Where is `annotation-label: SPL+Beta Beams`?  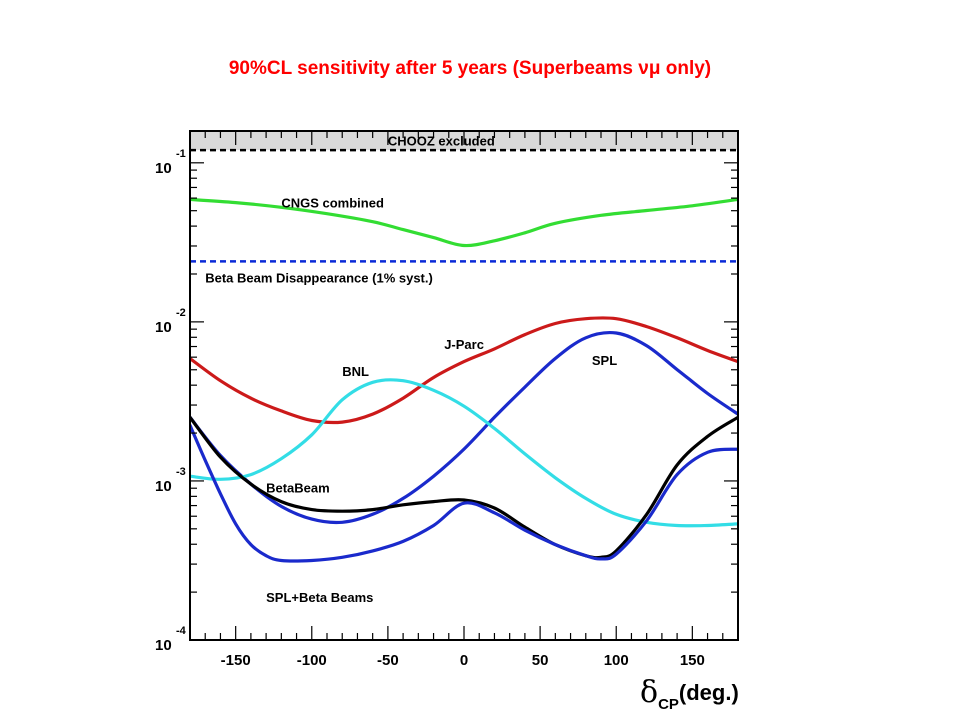 annotation-label: SPL+Beta Beams is located at coordinates (319, 597).